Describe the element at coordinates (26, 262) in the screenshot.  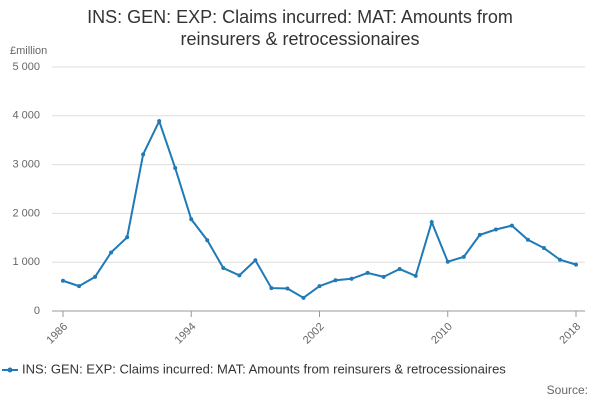
I see `y-tick-label: 1 000` at that location.